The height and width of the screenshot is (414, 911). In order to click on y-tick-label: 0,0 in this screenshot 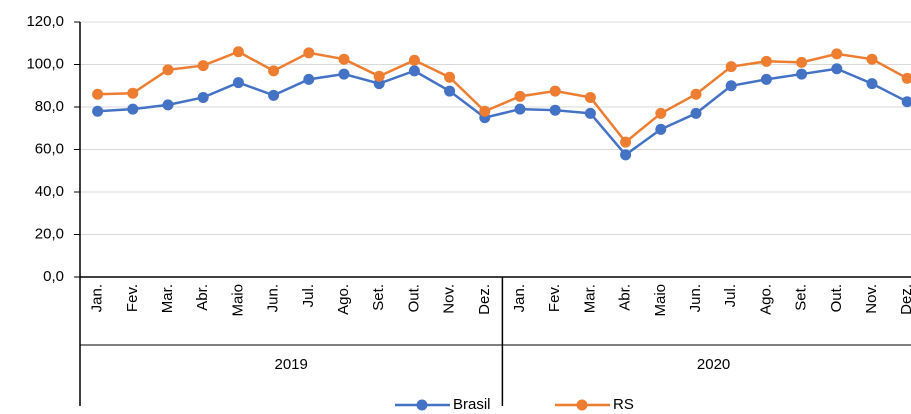, I will do `click(53, 276)`.